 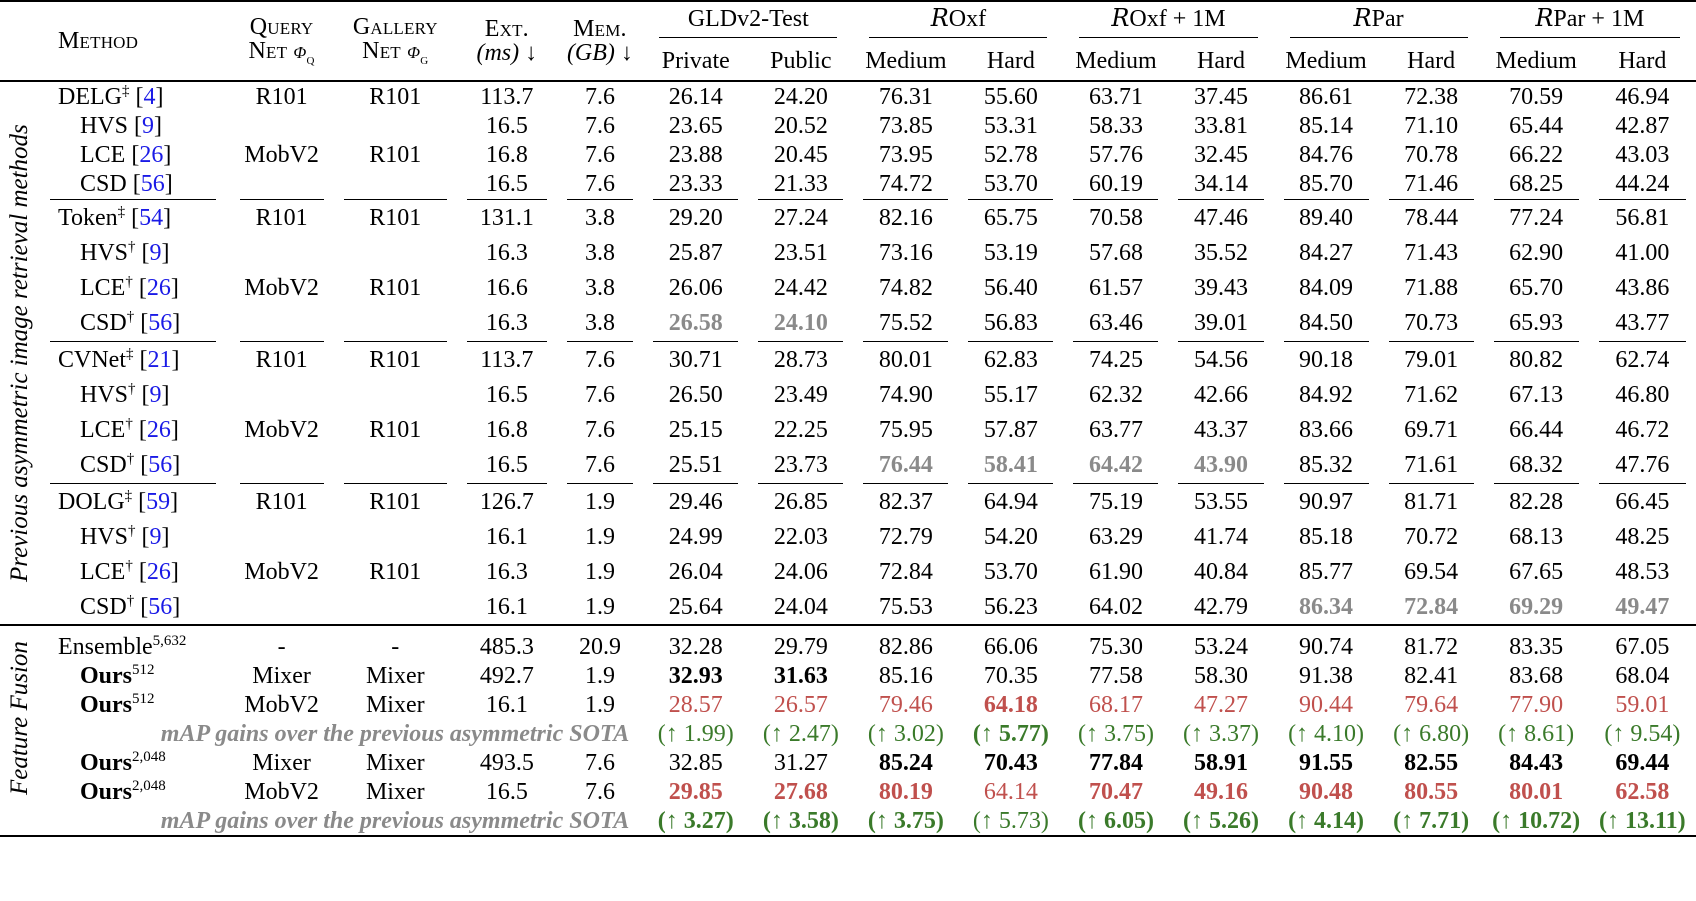 I want to click on metric-cell: 84.92, so click(x=1326, y=394).